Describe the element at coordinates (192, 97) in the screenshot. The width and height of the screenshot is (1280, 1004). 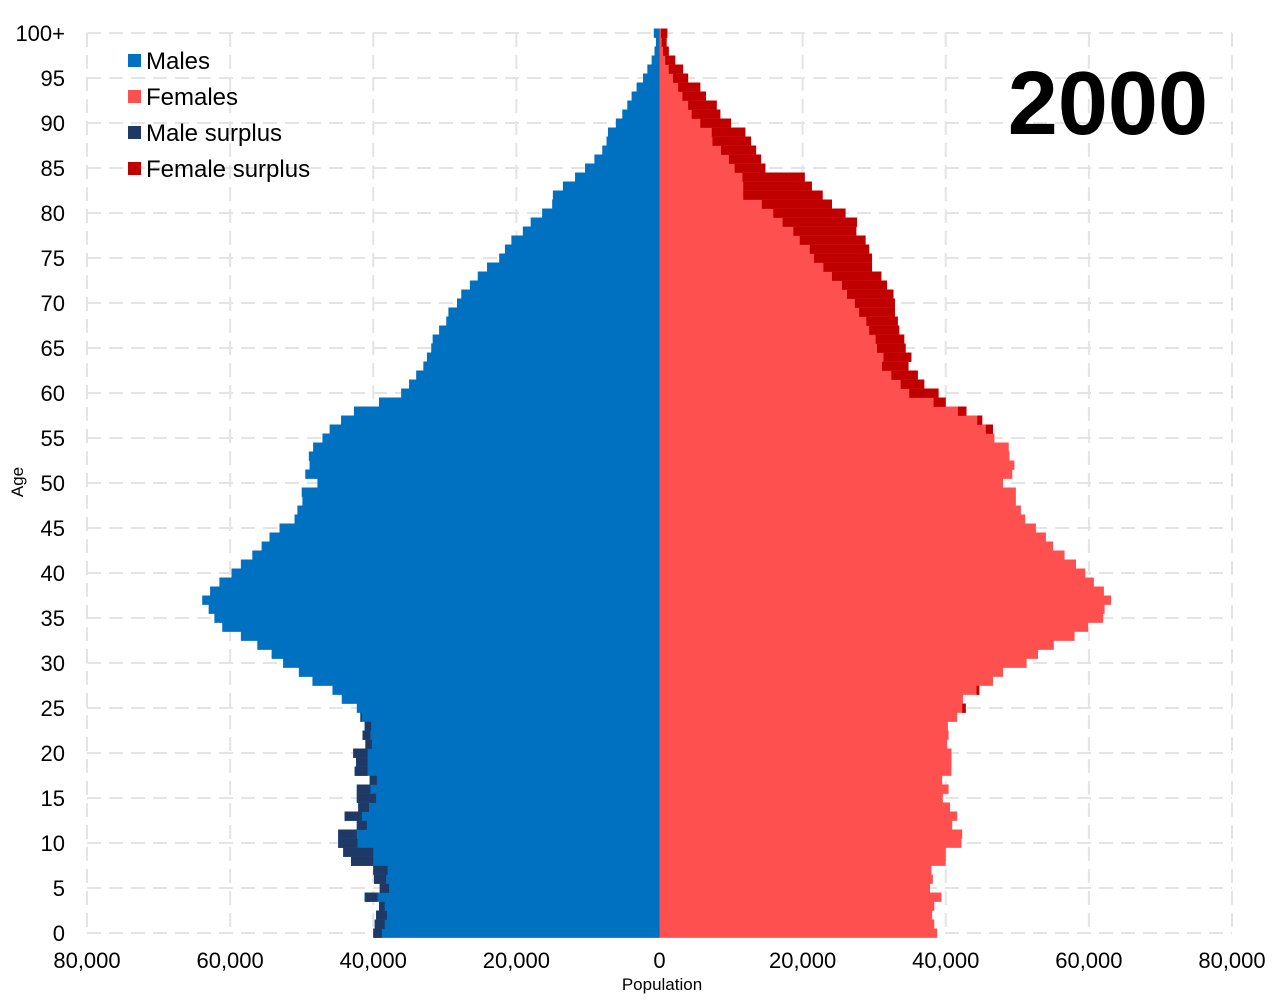
I see `legend-label: Females` at that location.